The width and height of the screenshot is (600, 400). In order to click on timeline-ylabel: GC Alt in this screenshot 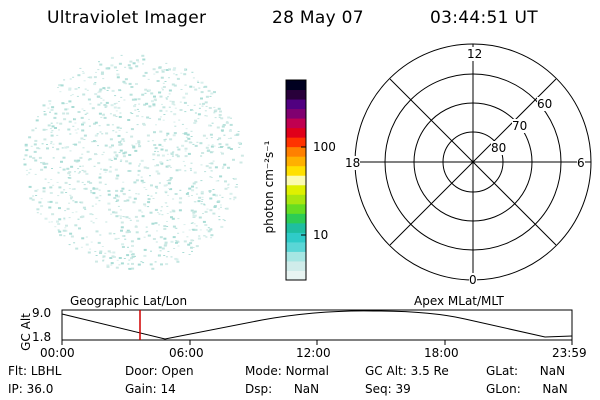, I will do `click(26, 332)`.